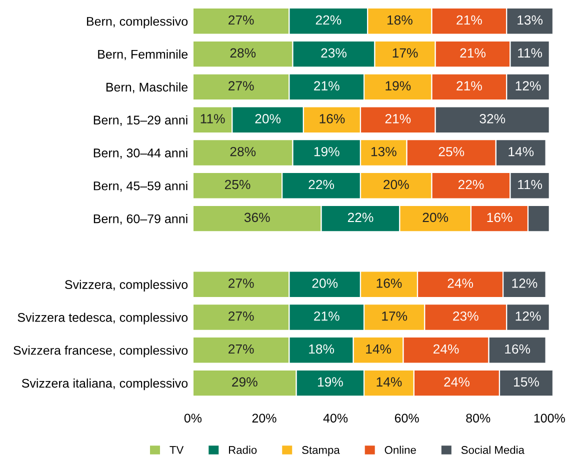 This screenshot has width=576, height=470. Describe the element at coordinates (406, 418) in the screenshot. I see `x-tick-label: 60%` at that location.